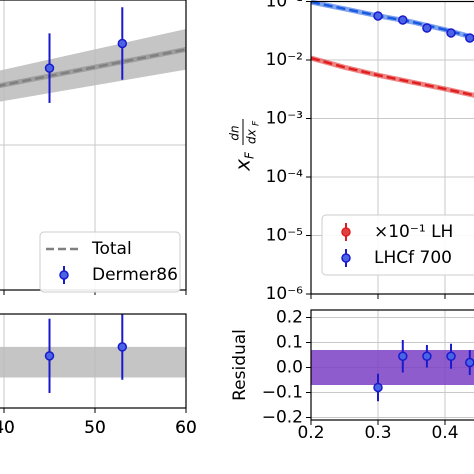 Image resolution: width=474 pixels, height=474 pixels. What do you see at coordinates (257, 123) in the screenshot?
I see `y-label-den-sub: F` at bounding box center [257, 123].